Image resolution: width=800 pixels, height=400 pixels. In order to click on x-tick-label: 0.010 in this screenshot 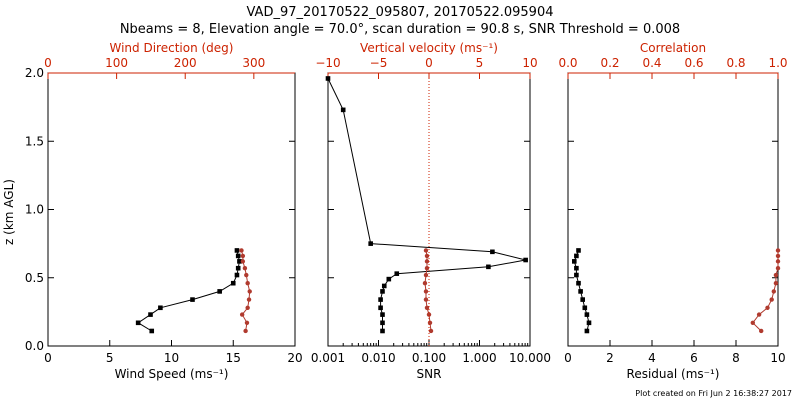, I will do `click(378, 358)`.